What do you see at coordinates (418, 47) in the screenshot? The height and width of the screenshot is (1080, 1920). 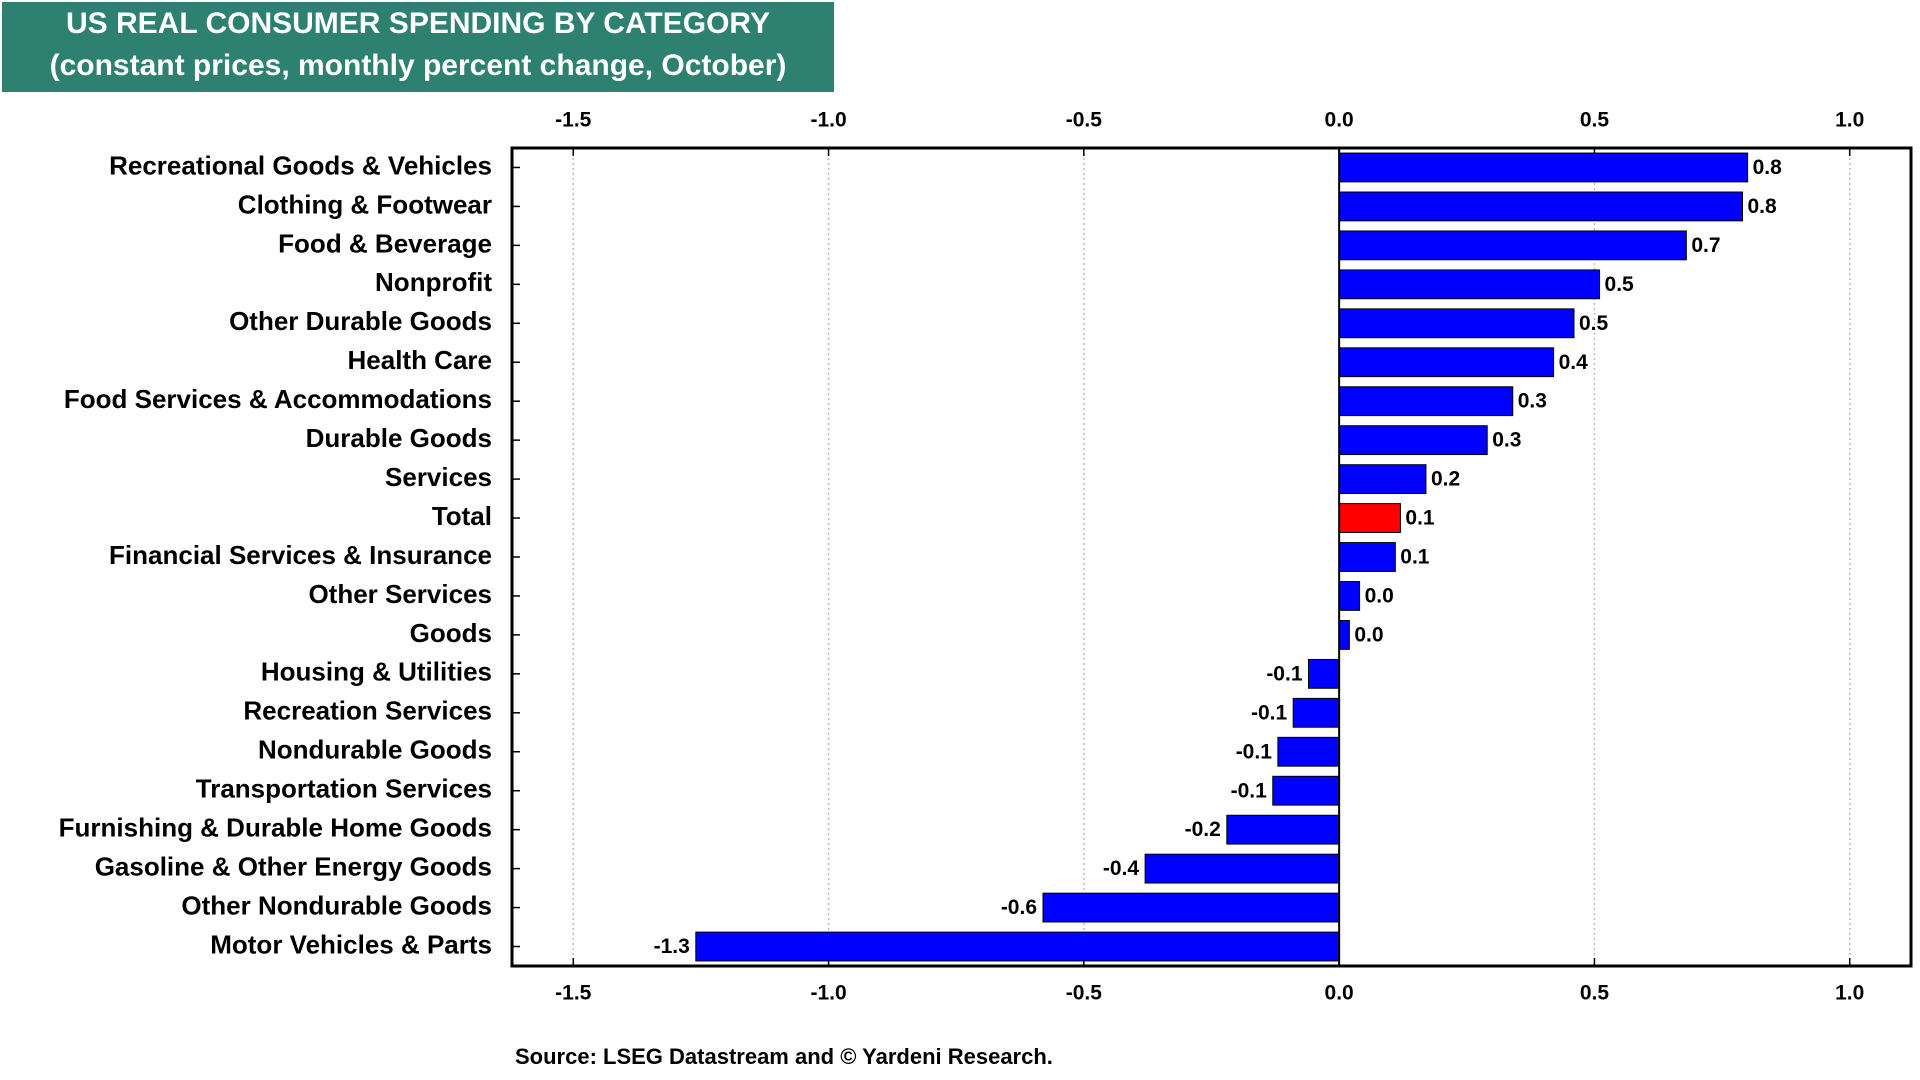 I see `title-box` at bounding box center [418, 47].